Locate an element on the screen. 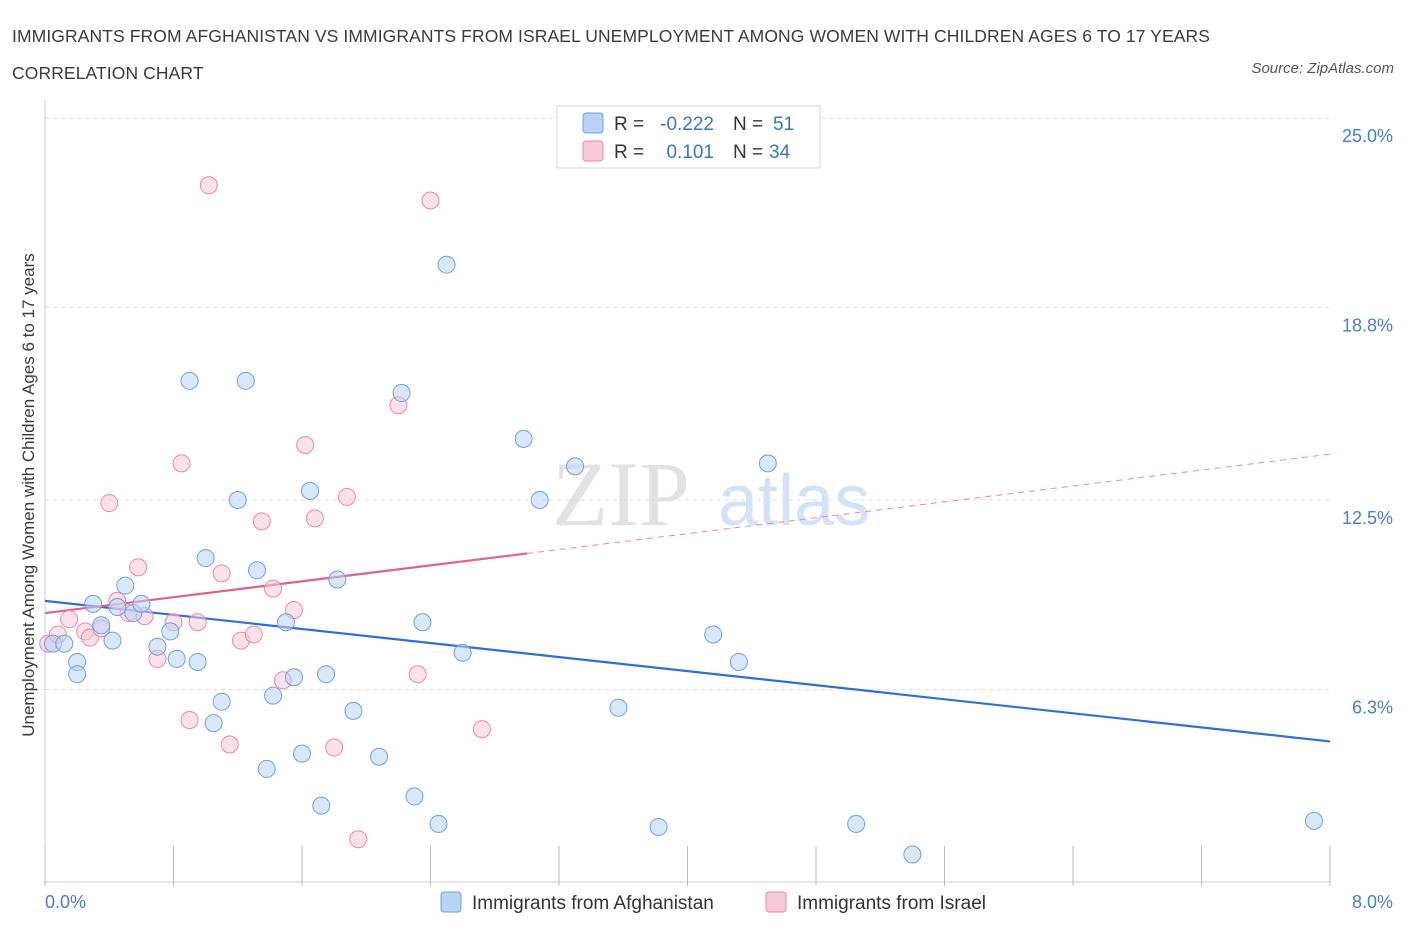 Image resolution: width=1406 pixels, height=930 pixels. x-tick-label-min: 0.0% is located at coordinates (65, 902).